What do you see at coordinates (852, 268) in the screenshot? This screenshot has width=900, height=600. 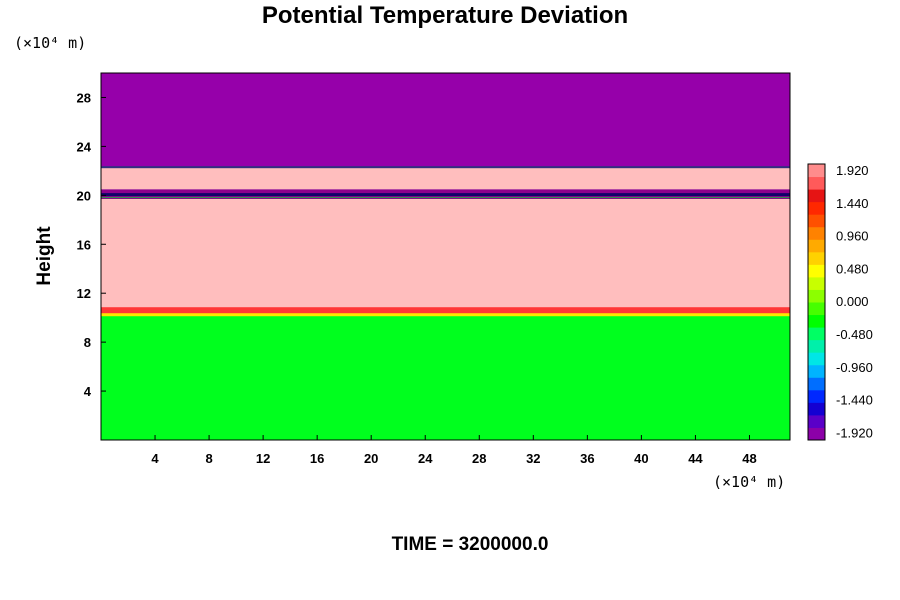 I see `colorbar-tick-label: 0.480` at bounding box center [852, 268].